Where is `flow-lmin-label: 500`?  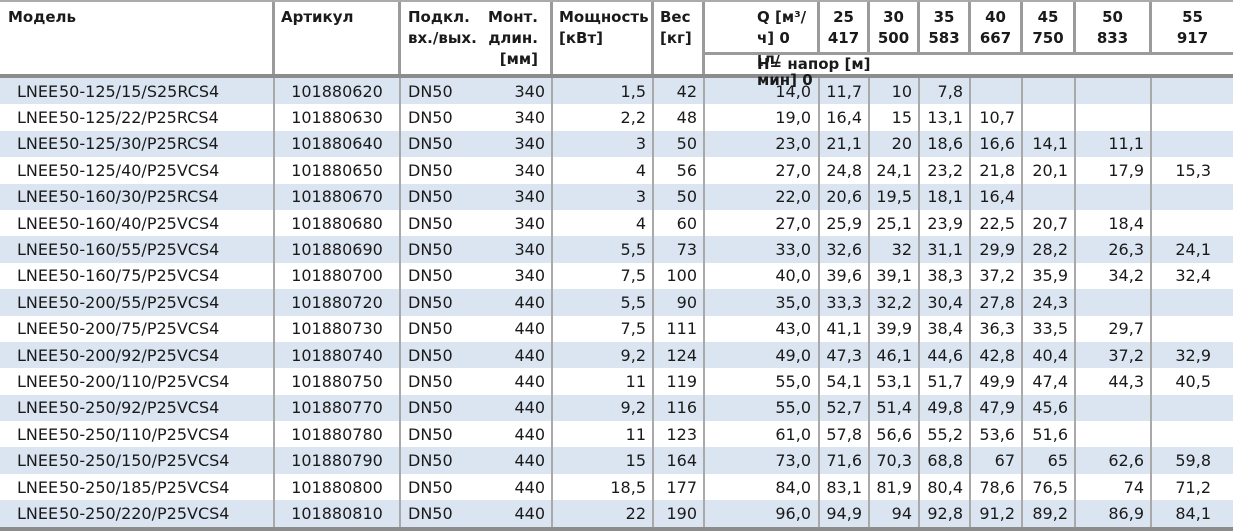
flow-lmin-label: 500 is located at coordinates (893, 38).